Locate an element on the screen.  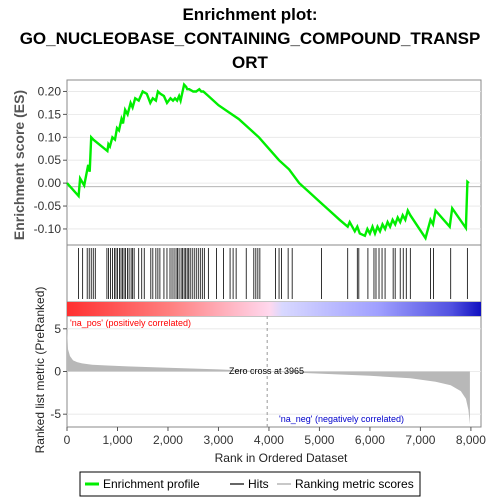
es-y-axis-label: Enrichment score (ES) is located at coordinates (19, 165).